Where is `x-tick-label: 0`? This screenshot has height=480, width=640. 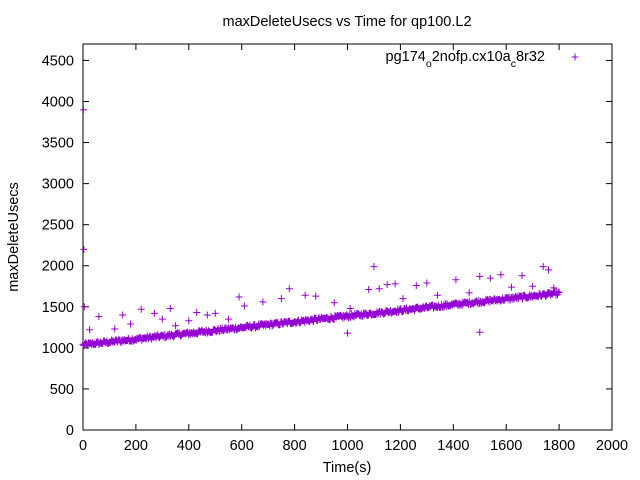
x-tick-label: 0 is located at coordinates (83, 446).